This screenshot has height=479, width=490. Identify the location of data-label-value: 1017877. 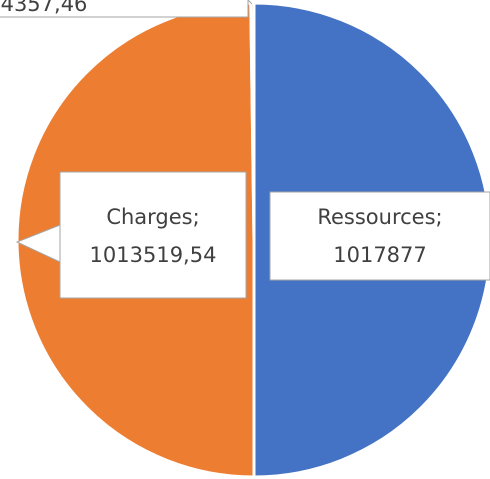
(380, 255).